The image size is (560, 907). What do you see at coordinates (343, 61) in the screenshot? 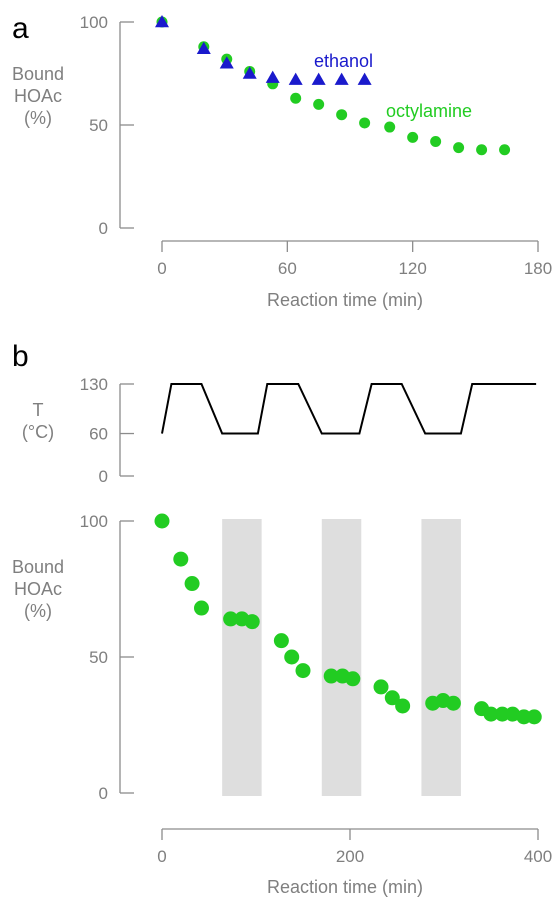
I see `ethanol-series-label: ethanol` at bounding box center [343, 61].